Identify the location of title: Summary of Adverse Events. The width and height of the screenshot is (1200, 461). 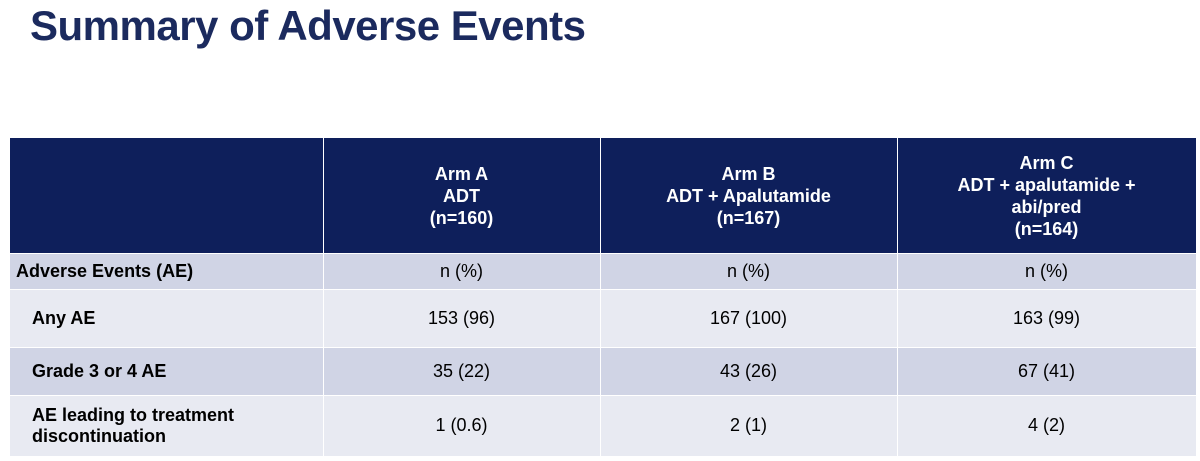
(308, 25).